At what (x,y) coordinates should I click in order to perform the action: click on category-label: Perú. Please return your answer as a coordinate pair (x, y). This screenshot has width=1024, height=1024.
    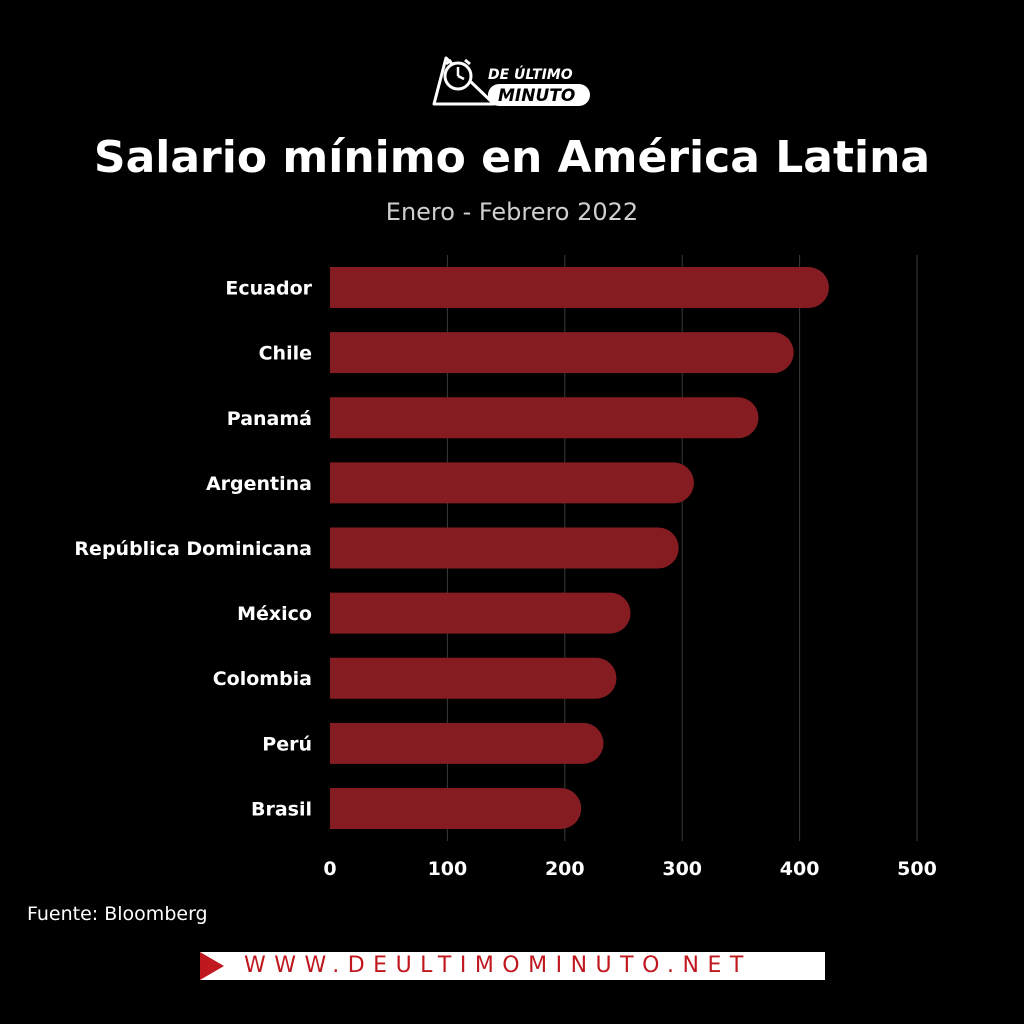
    Looking at the image, I should click on (287, 744).